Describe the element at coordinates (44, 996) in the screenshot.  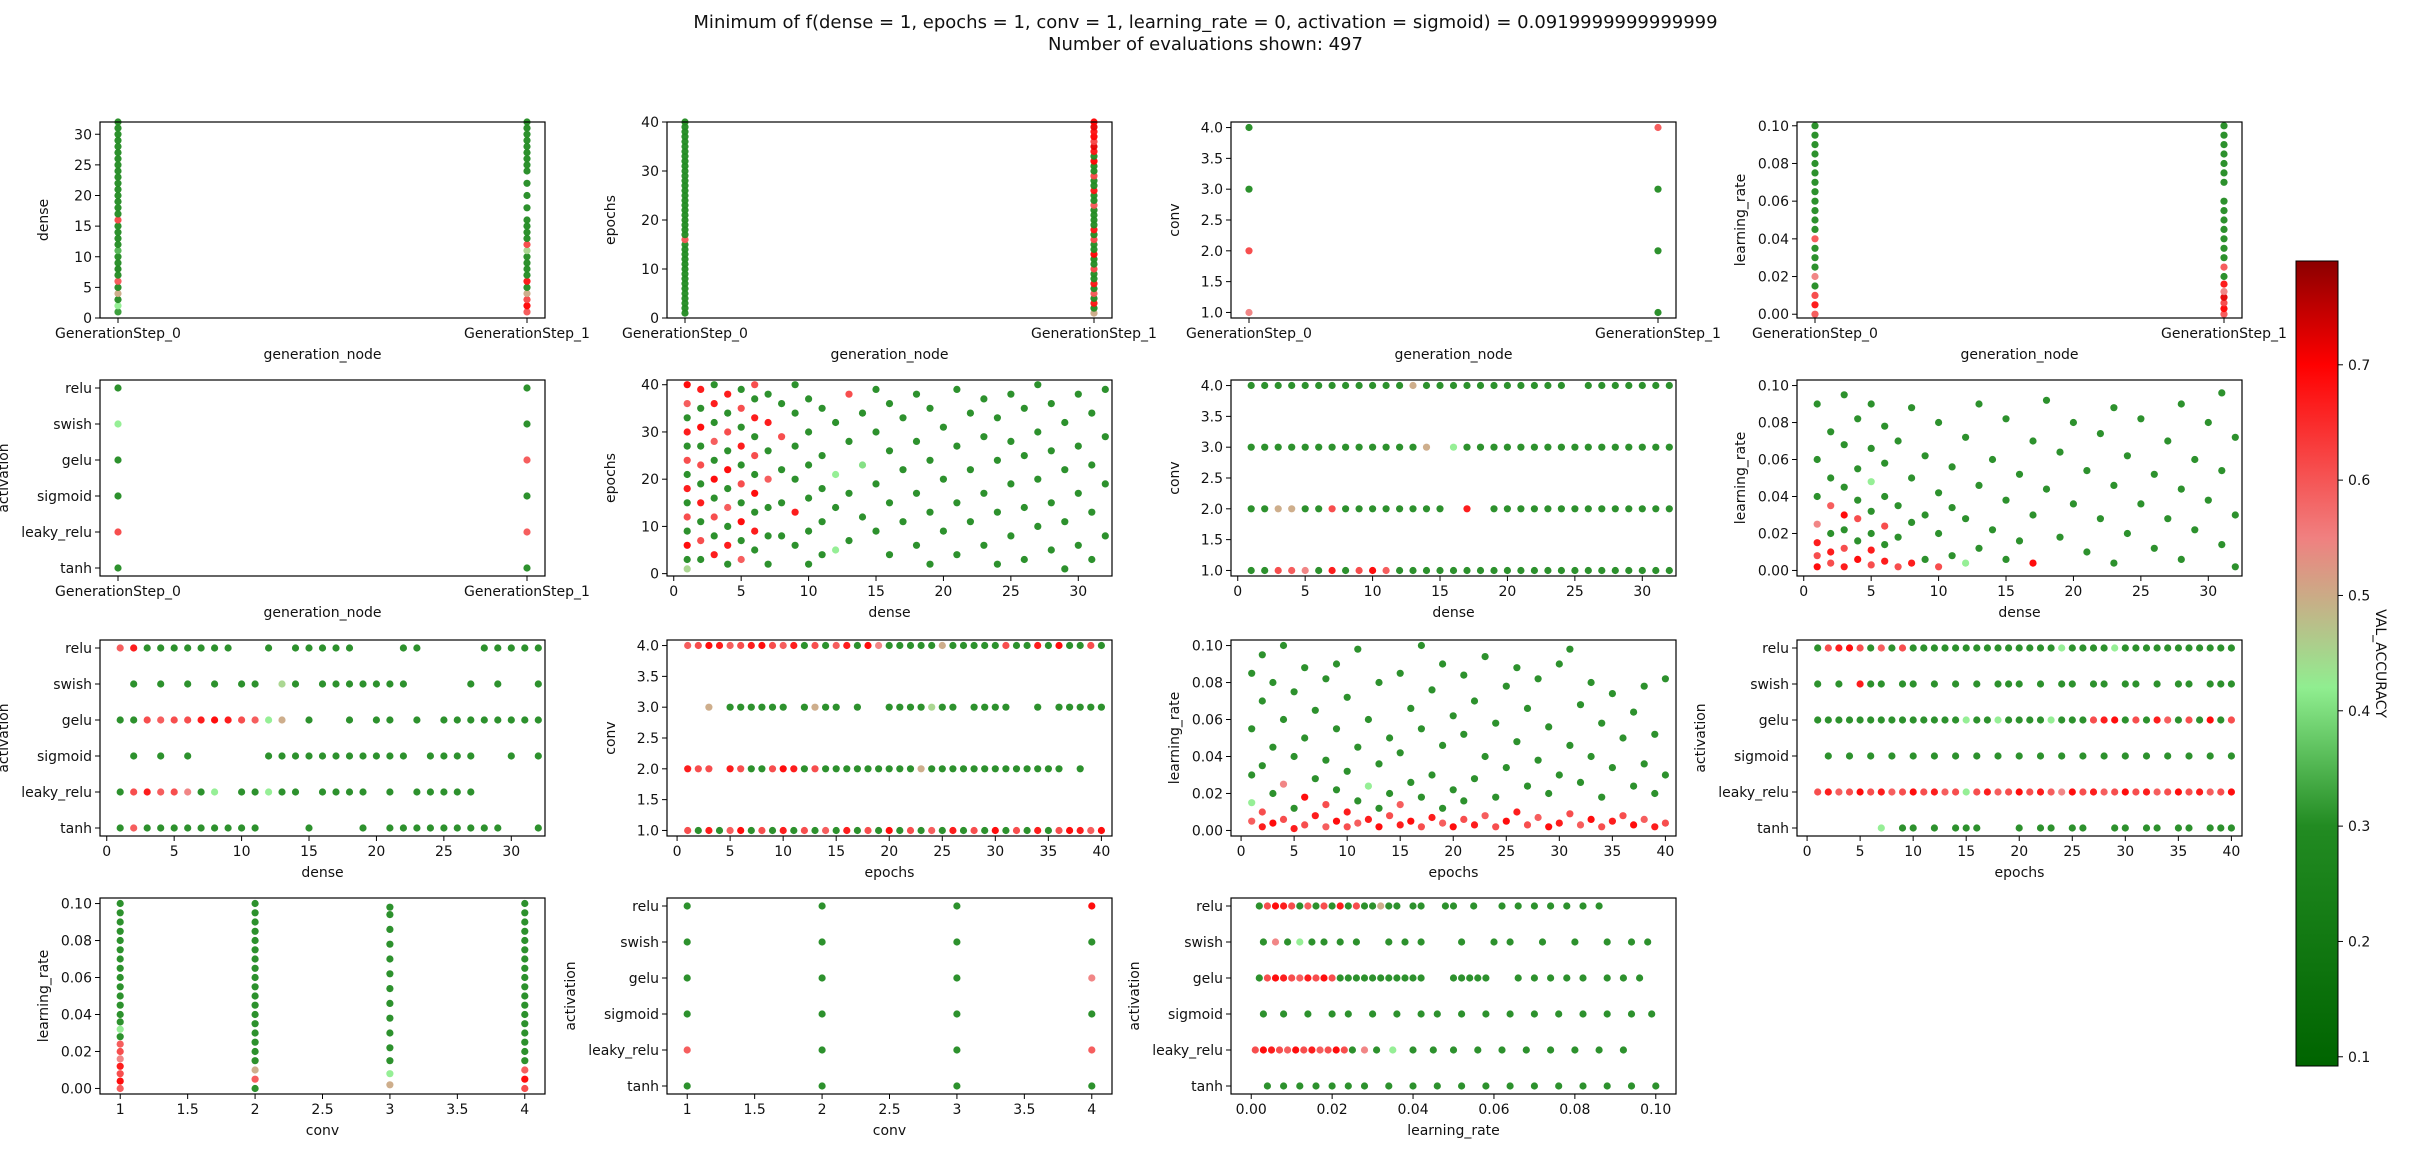
I see `y-axis-label: learning_rate` at that location.